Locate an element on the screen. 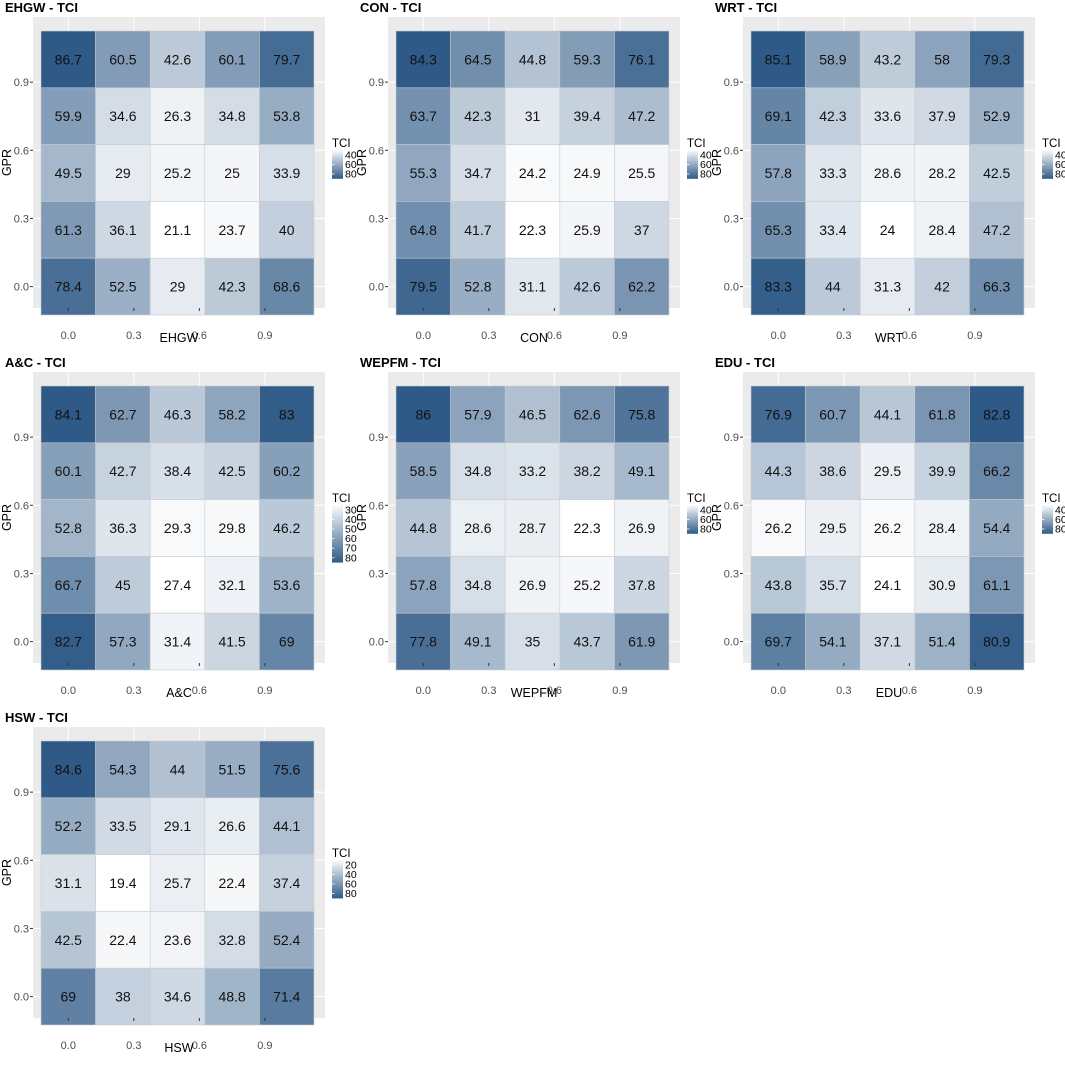 The height and width of the screenshot is (1065, 1065). cell-value-label: 78.4 is located at coordinates (68, 287).